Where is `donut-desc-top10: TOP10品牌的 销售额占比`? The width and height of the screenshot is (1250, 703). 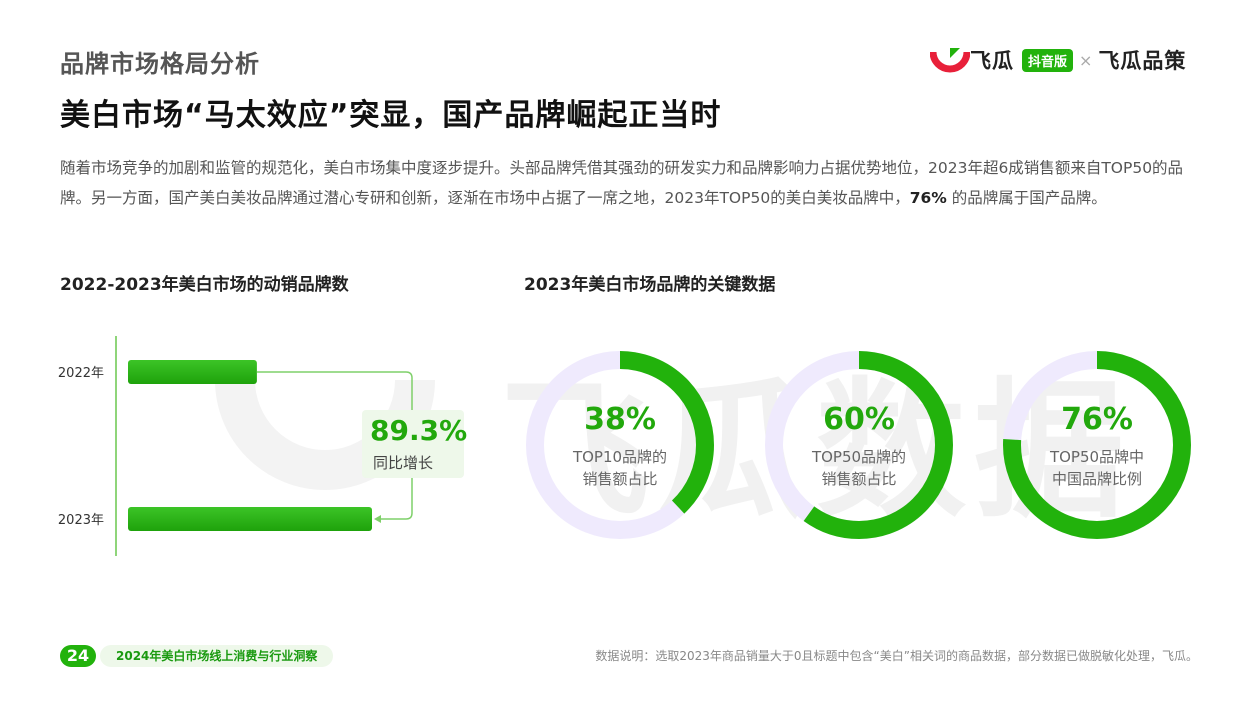
donut-desc-top10: TOP10品牌的 销售额占比 is located at coordinates (620, 468).